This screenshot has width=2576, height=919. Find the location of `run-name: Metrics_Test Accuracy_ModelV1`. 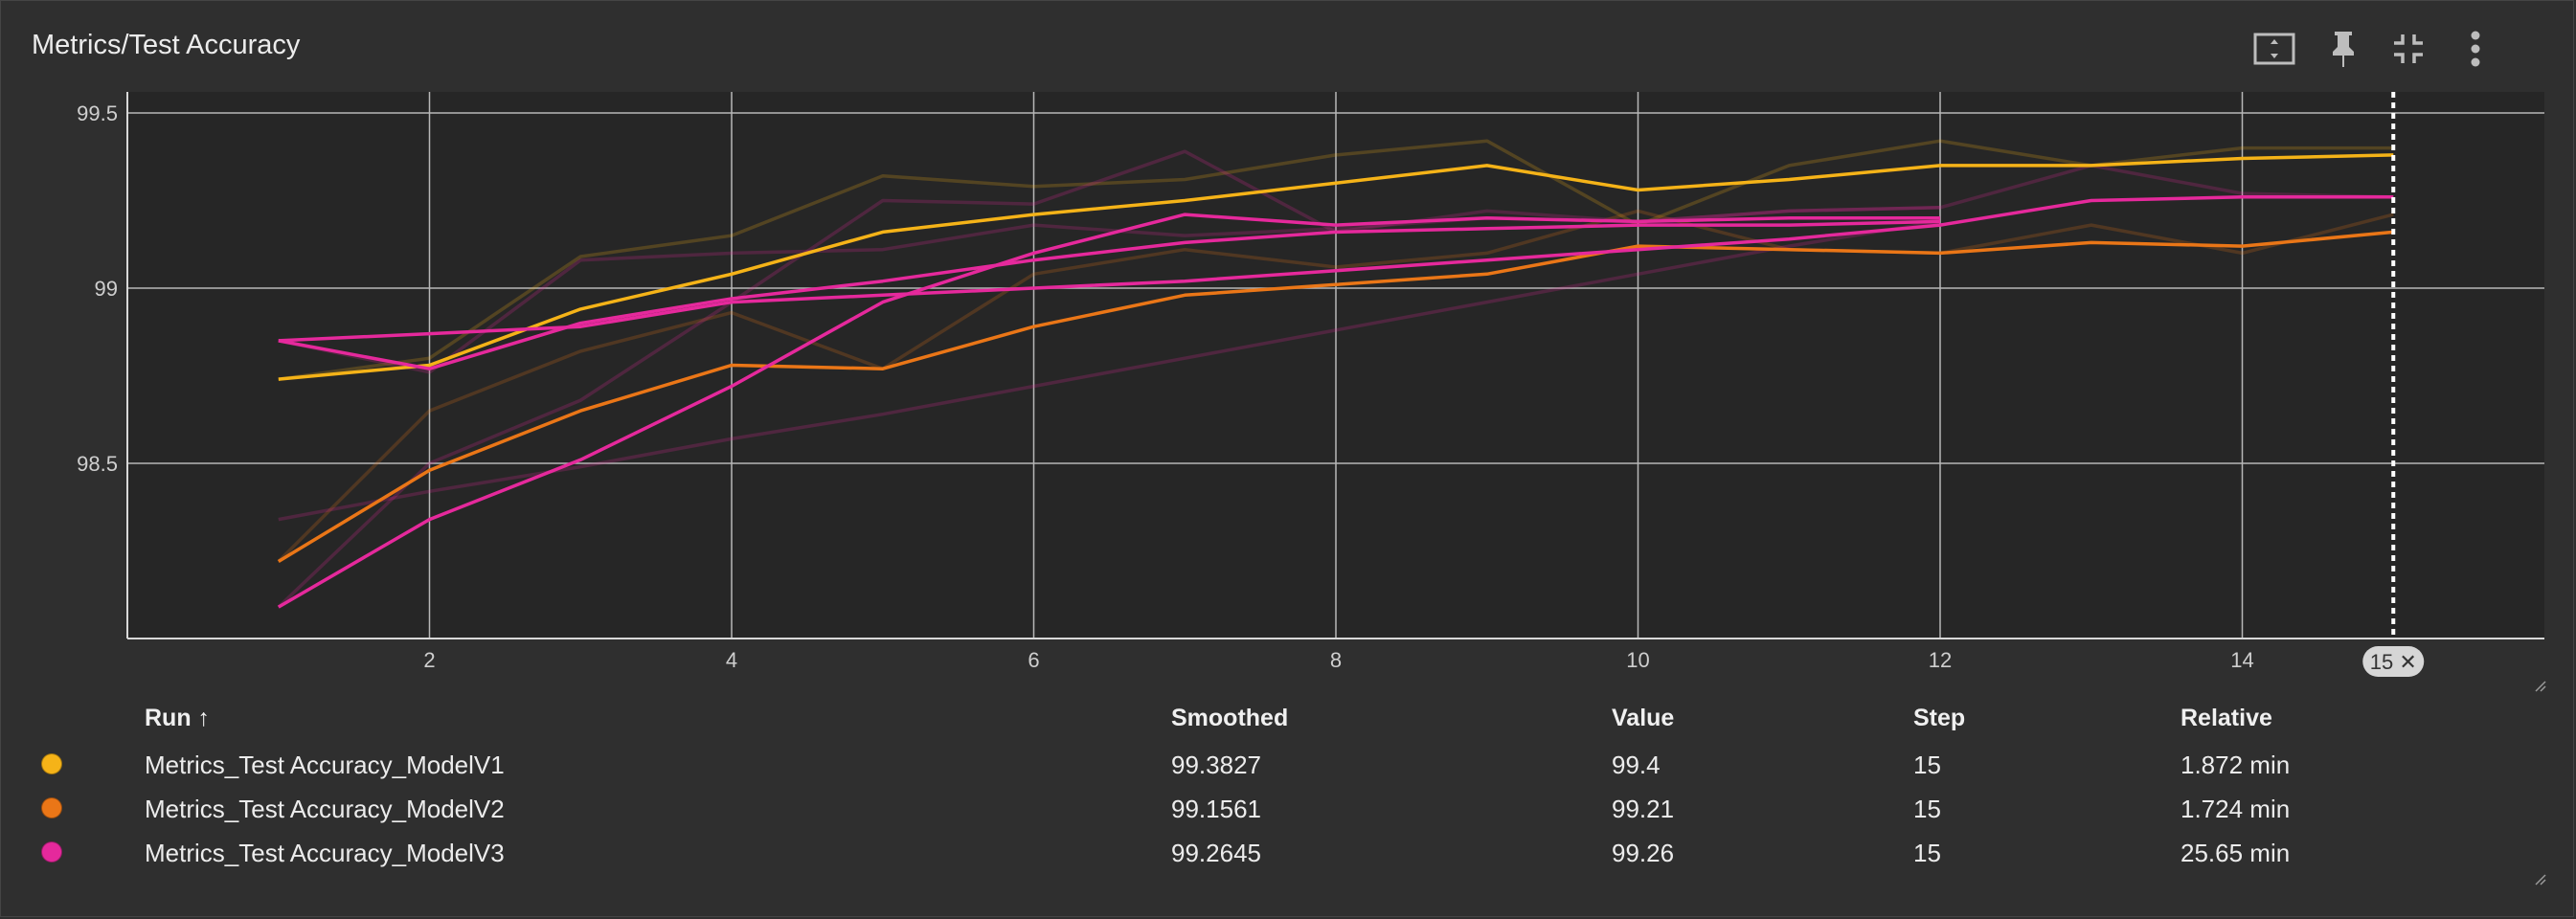

run-name: Metrics_Test Accuracy_ModelV1 is located at coordinates (325, 765).